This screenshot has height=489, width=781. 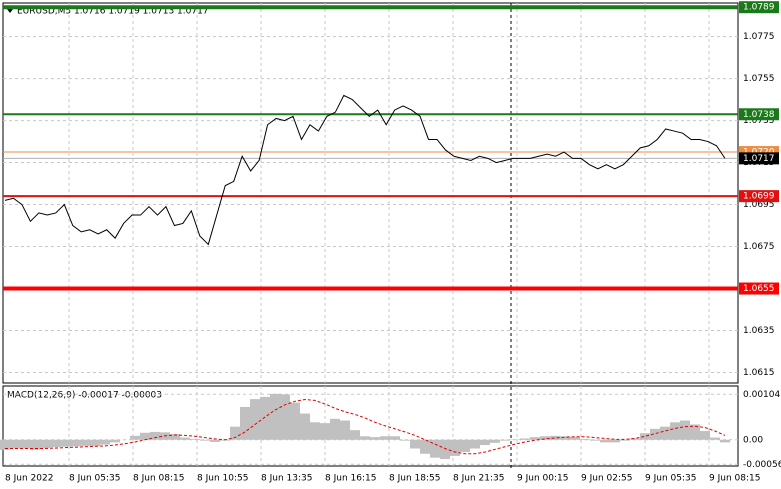 I want to click on y-tick-label: 0.00104, so click(x=761, y=395).